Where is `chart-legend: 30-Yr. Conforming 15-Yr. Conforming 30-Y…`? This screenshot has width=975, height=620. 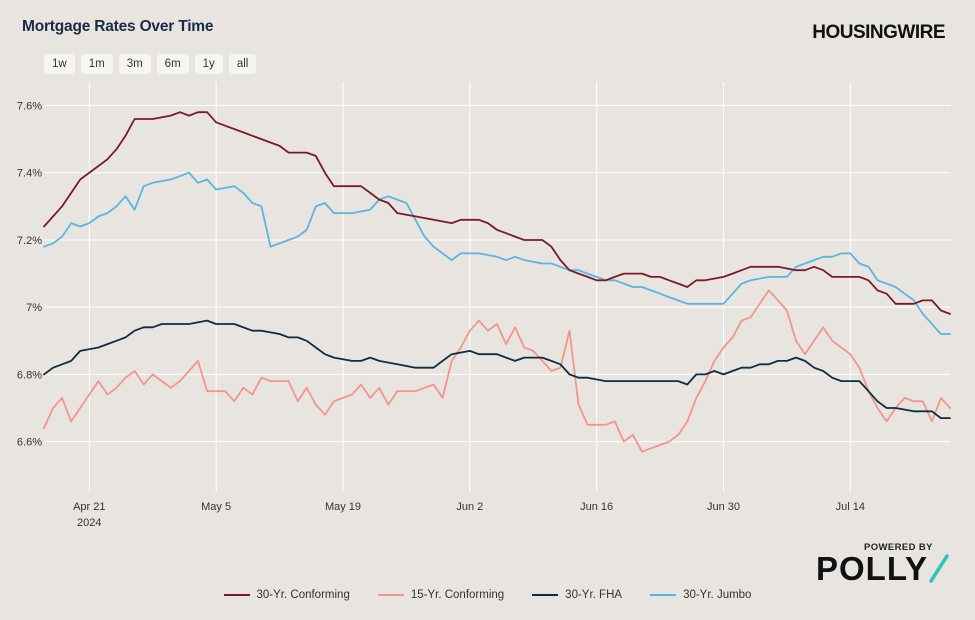
chart-legend: 30-Yr. Conforming 15-Yr. Conforming 30-Y… is located at coordinates (487, 595).